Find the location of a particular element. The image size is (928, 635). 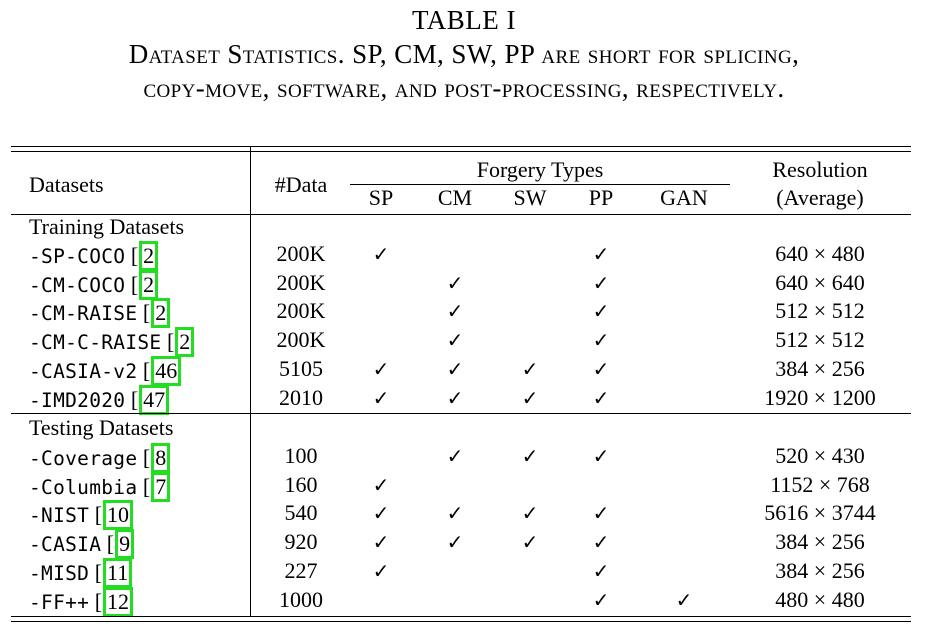

header-forgery-types: Forgery Types is located at coordinates (540, 169).